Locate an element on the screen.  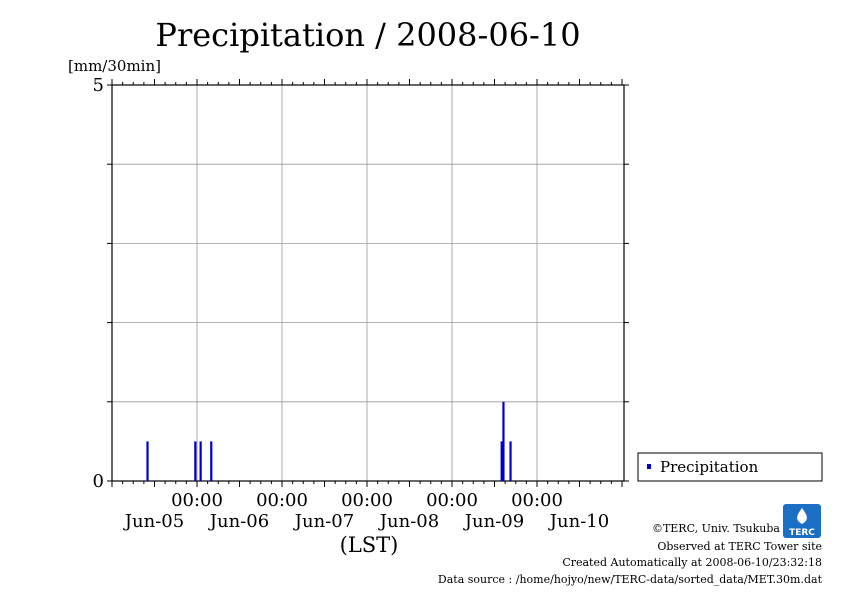
y-tick-label: 5 is located at coordinates (98, 85).